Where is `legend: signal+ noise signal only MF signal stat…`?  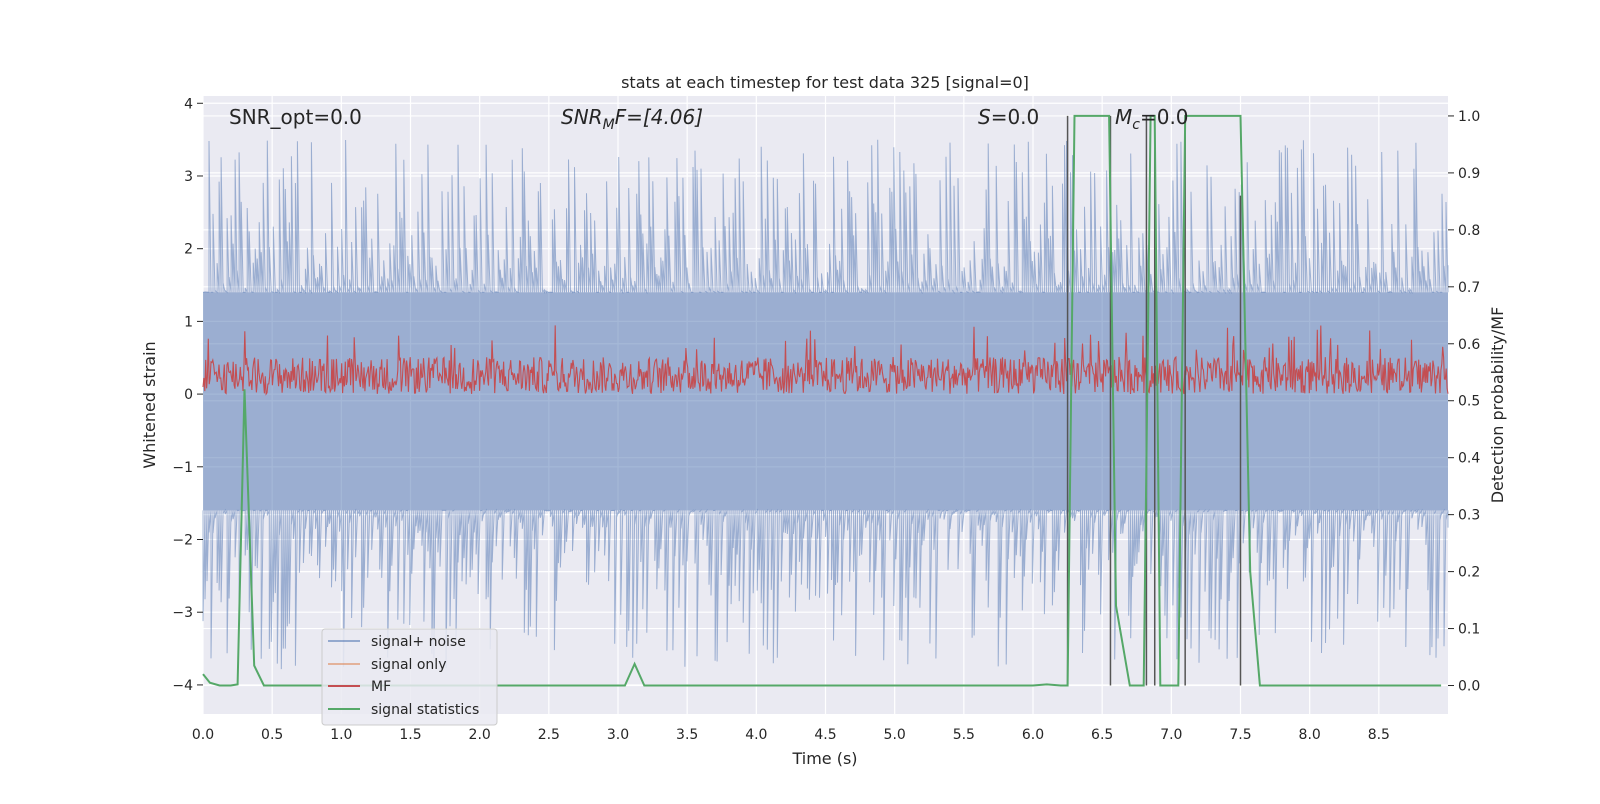
legend: signal+ noise signal only MF signal stat… is located at coordinates (409, 677).